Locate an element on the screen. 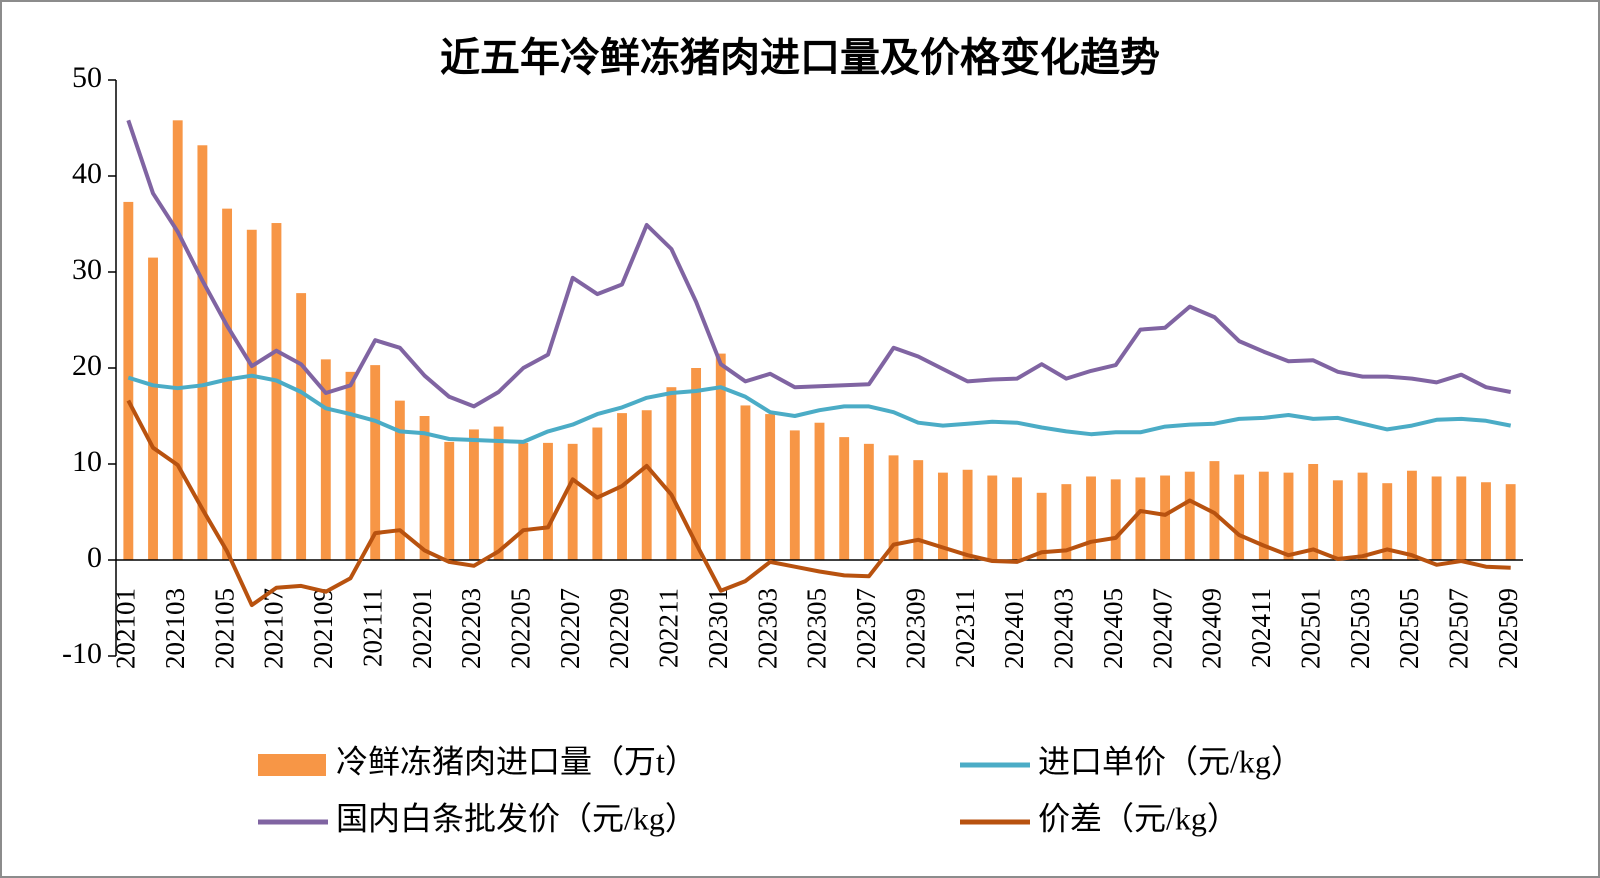 The image size is (1600, 878). x-tick-label: 202101 is located at coordinates (126, 628).